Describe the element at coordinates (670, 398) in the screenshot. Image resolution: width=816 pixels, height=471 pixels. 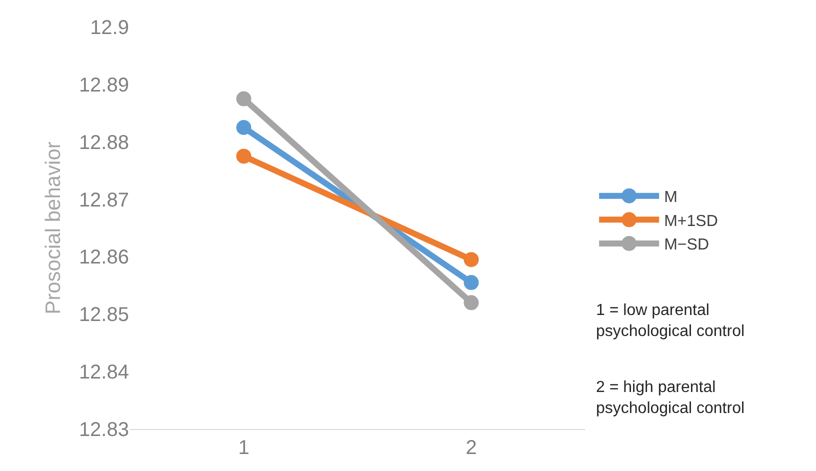
I see `text: 2 = high parental psychological control` at that location.